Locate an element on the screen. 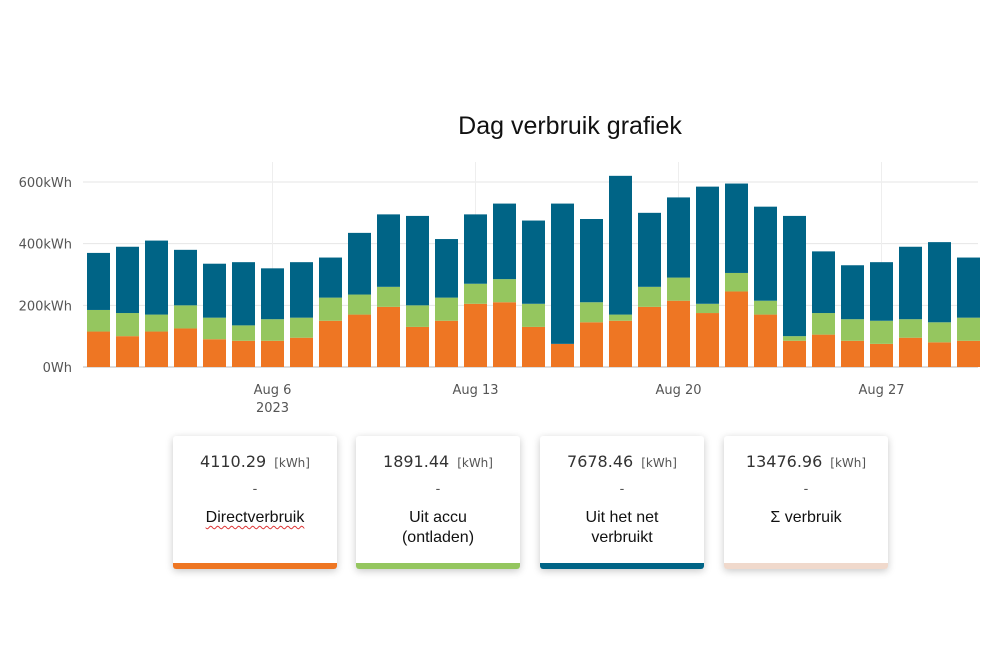 This screenshot has height=667, width=1000. x-tick-label: Aug 27 is located at coordinates (881, 390).